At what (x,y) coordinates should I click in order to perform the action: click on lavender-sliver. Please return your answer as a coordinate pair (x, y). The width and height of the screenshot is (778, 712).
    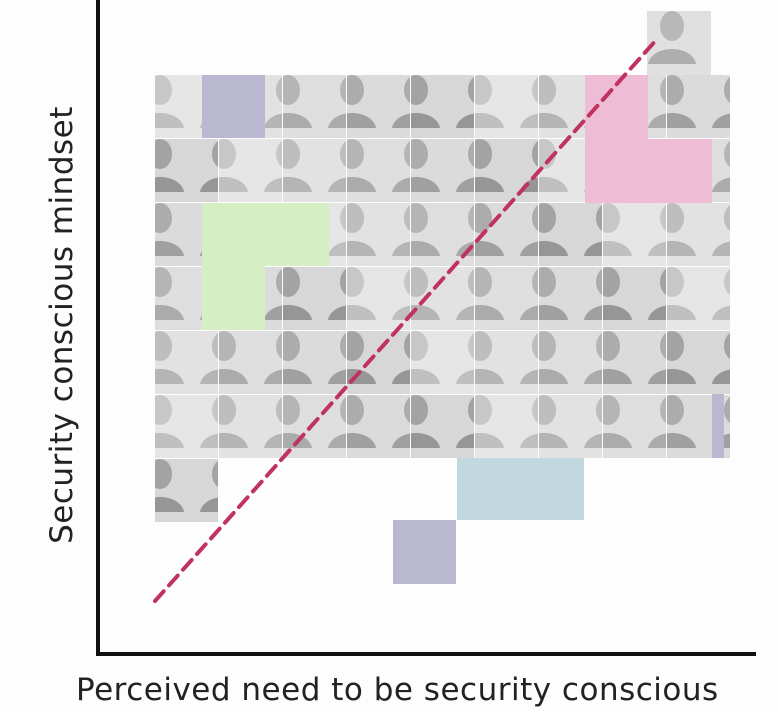
    Looking at the image, I should click on (718, 426).